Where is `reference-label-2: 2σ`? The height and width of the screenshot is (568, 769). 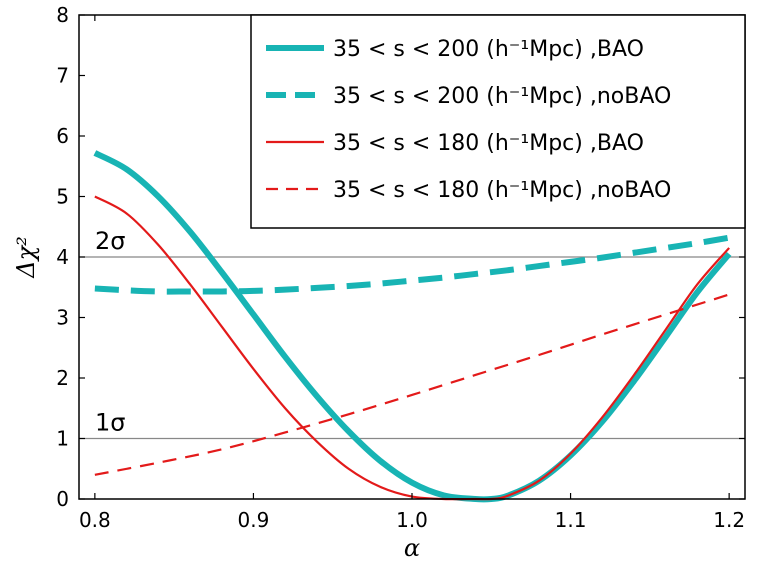 reference-label-2: 2σ is located at coordinates (110, 241).